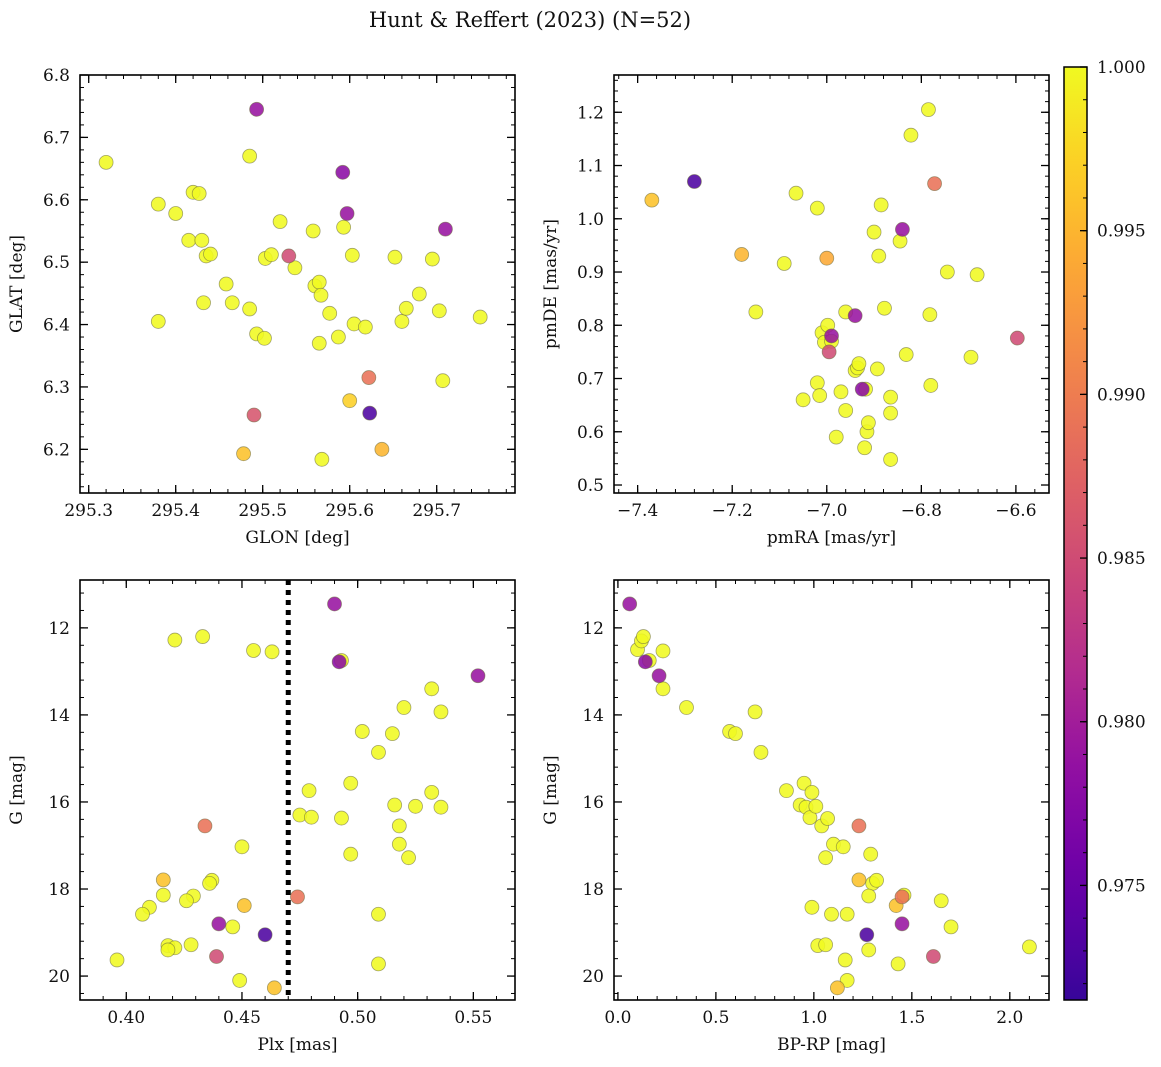  What do you see at coordinates (732, 511) in the screenshot?
I see `x-tick-label: −7.2` at bounding box center [732, 511].